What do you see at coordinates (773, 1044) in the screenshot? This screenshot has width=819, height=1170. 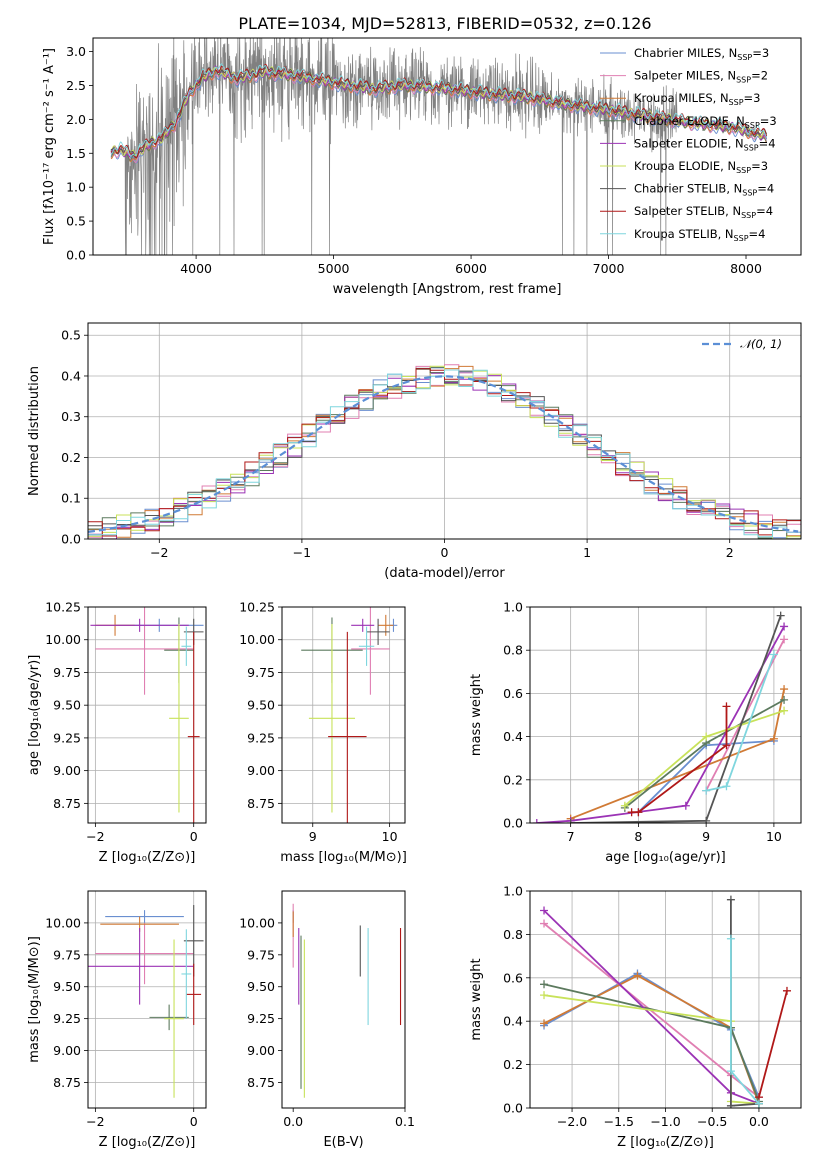 I see `weight-line-salp_stelib` at bounding box center [773, 1044].